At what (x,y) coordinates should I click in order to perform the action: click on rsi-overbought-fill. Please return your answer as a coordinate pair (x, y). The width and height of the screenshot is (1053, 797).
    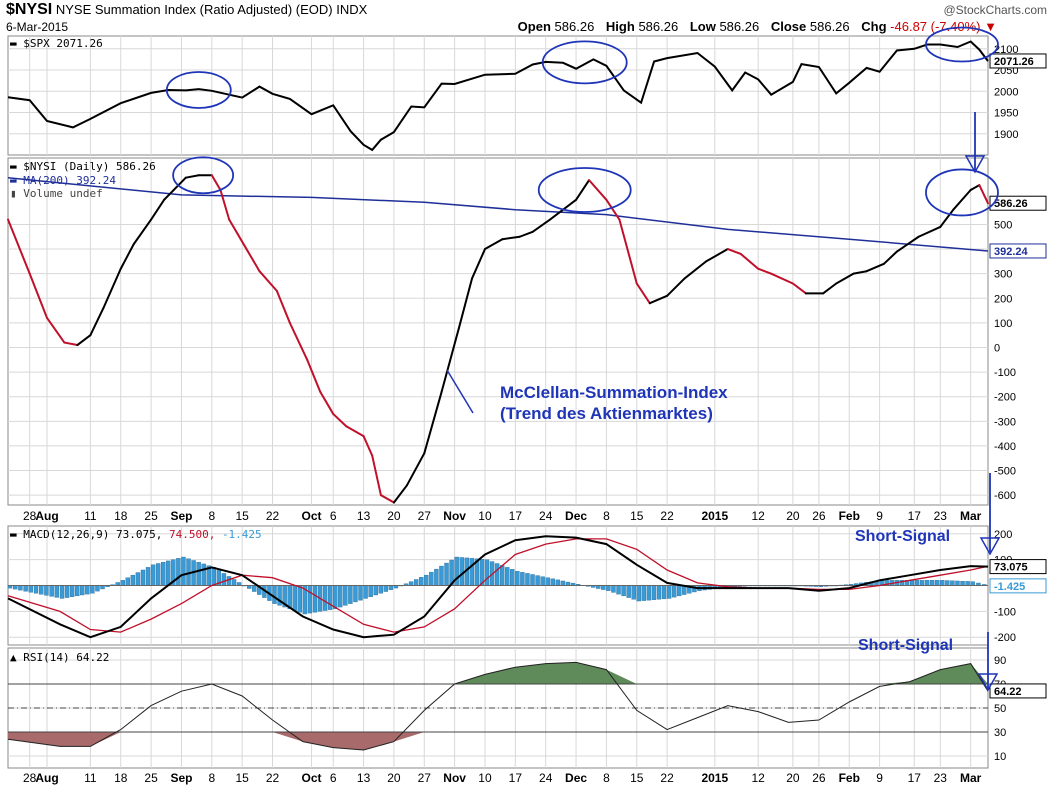
    Looking at the image, I should click on (498, 673).